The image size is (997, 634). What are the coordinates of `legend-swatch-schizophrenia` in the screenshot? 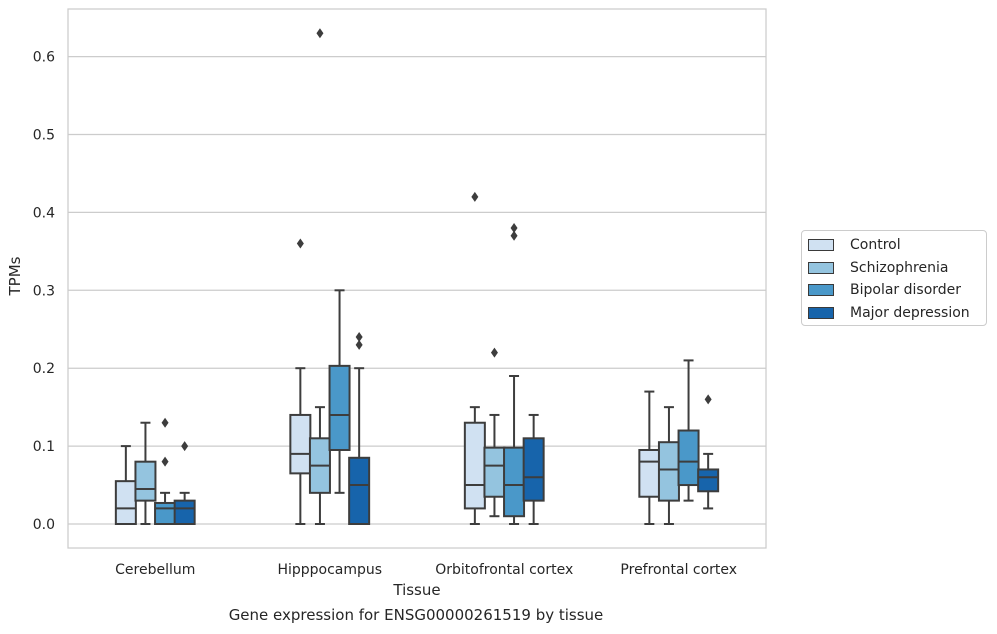 It's located at (821, 268).